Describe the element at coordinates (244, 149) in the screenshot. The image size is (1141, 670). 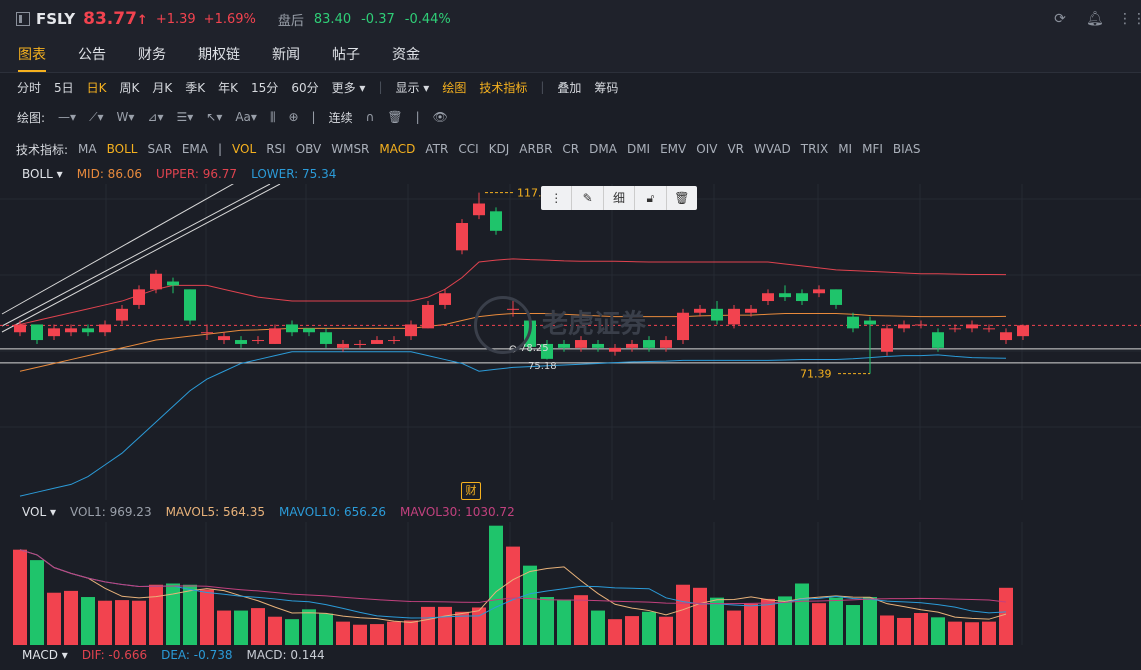
I see `ind-vol: VOL` at that location.